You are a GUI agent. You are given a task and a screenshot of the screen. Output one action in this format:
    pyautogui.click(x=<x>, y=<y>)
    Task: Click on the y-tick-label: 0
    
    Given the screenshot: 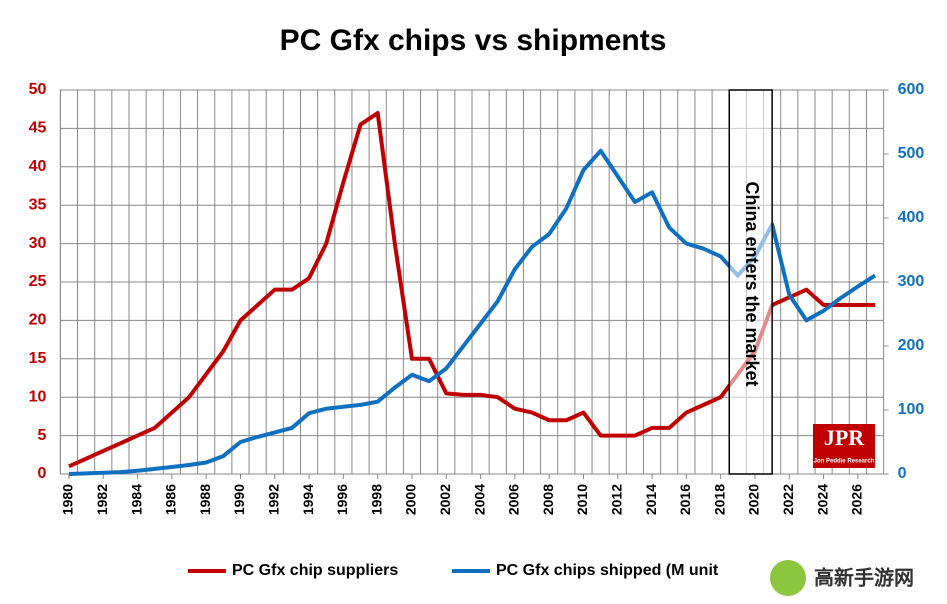 What is the action you would take?
    pyautogui.click(x=41, y=473)
    